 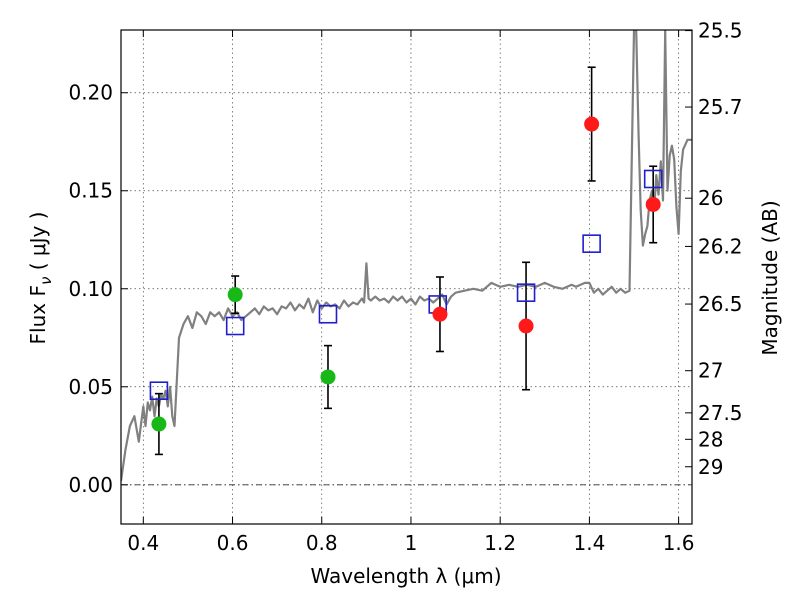 I want to click on magnitude-tick-label: 27, so click(x=710, y=371).